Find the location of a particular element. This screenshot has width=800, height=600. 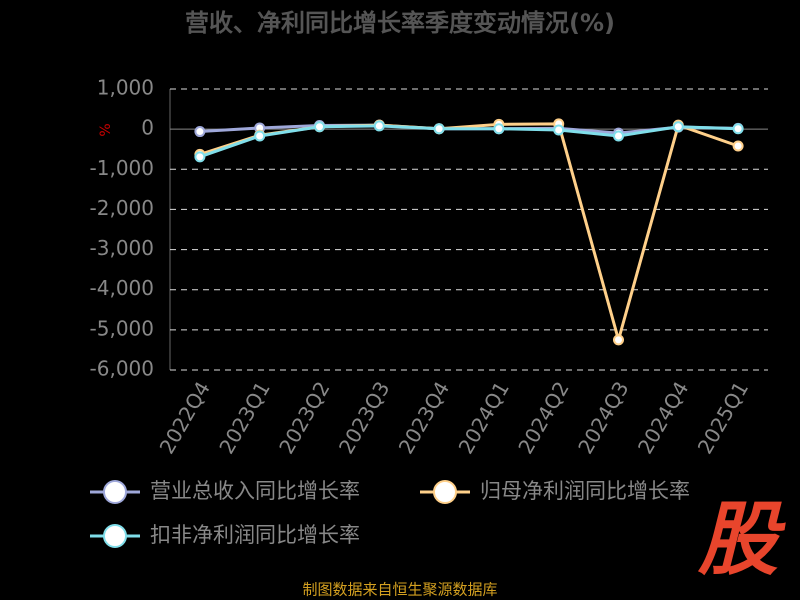

x-tick-label: 2025Q1 is located at coordinates (723, 417).